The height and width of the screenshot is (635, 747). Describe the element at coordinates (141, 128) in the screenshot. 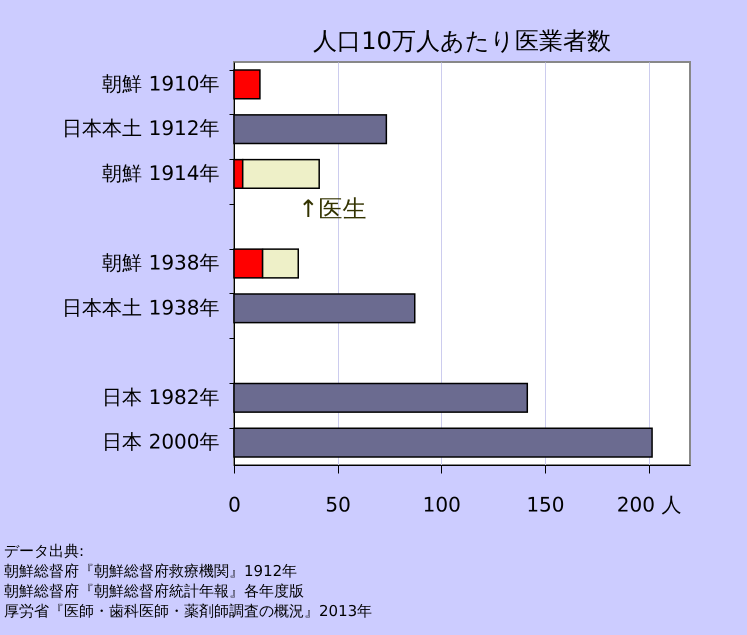

I see `y-tick-label: 日本本土 1912年` at that location.